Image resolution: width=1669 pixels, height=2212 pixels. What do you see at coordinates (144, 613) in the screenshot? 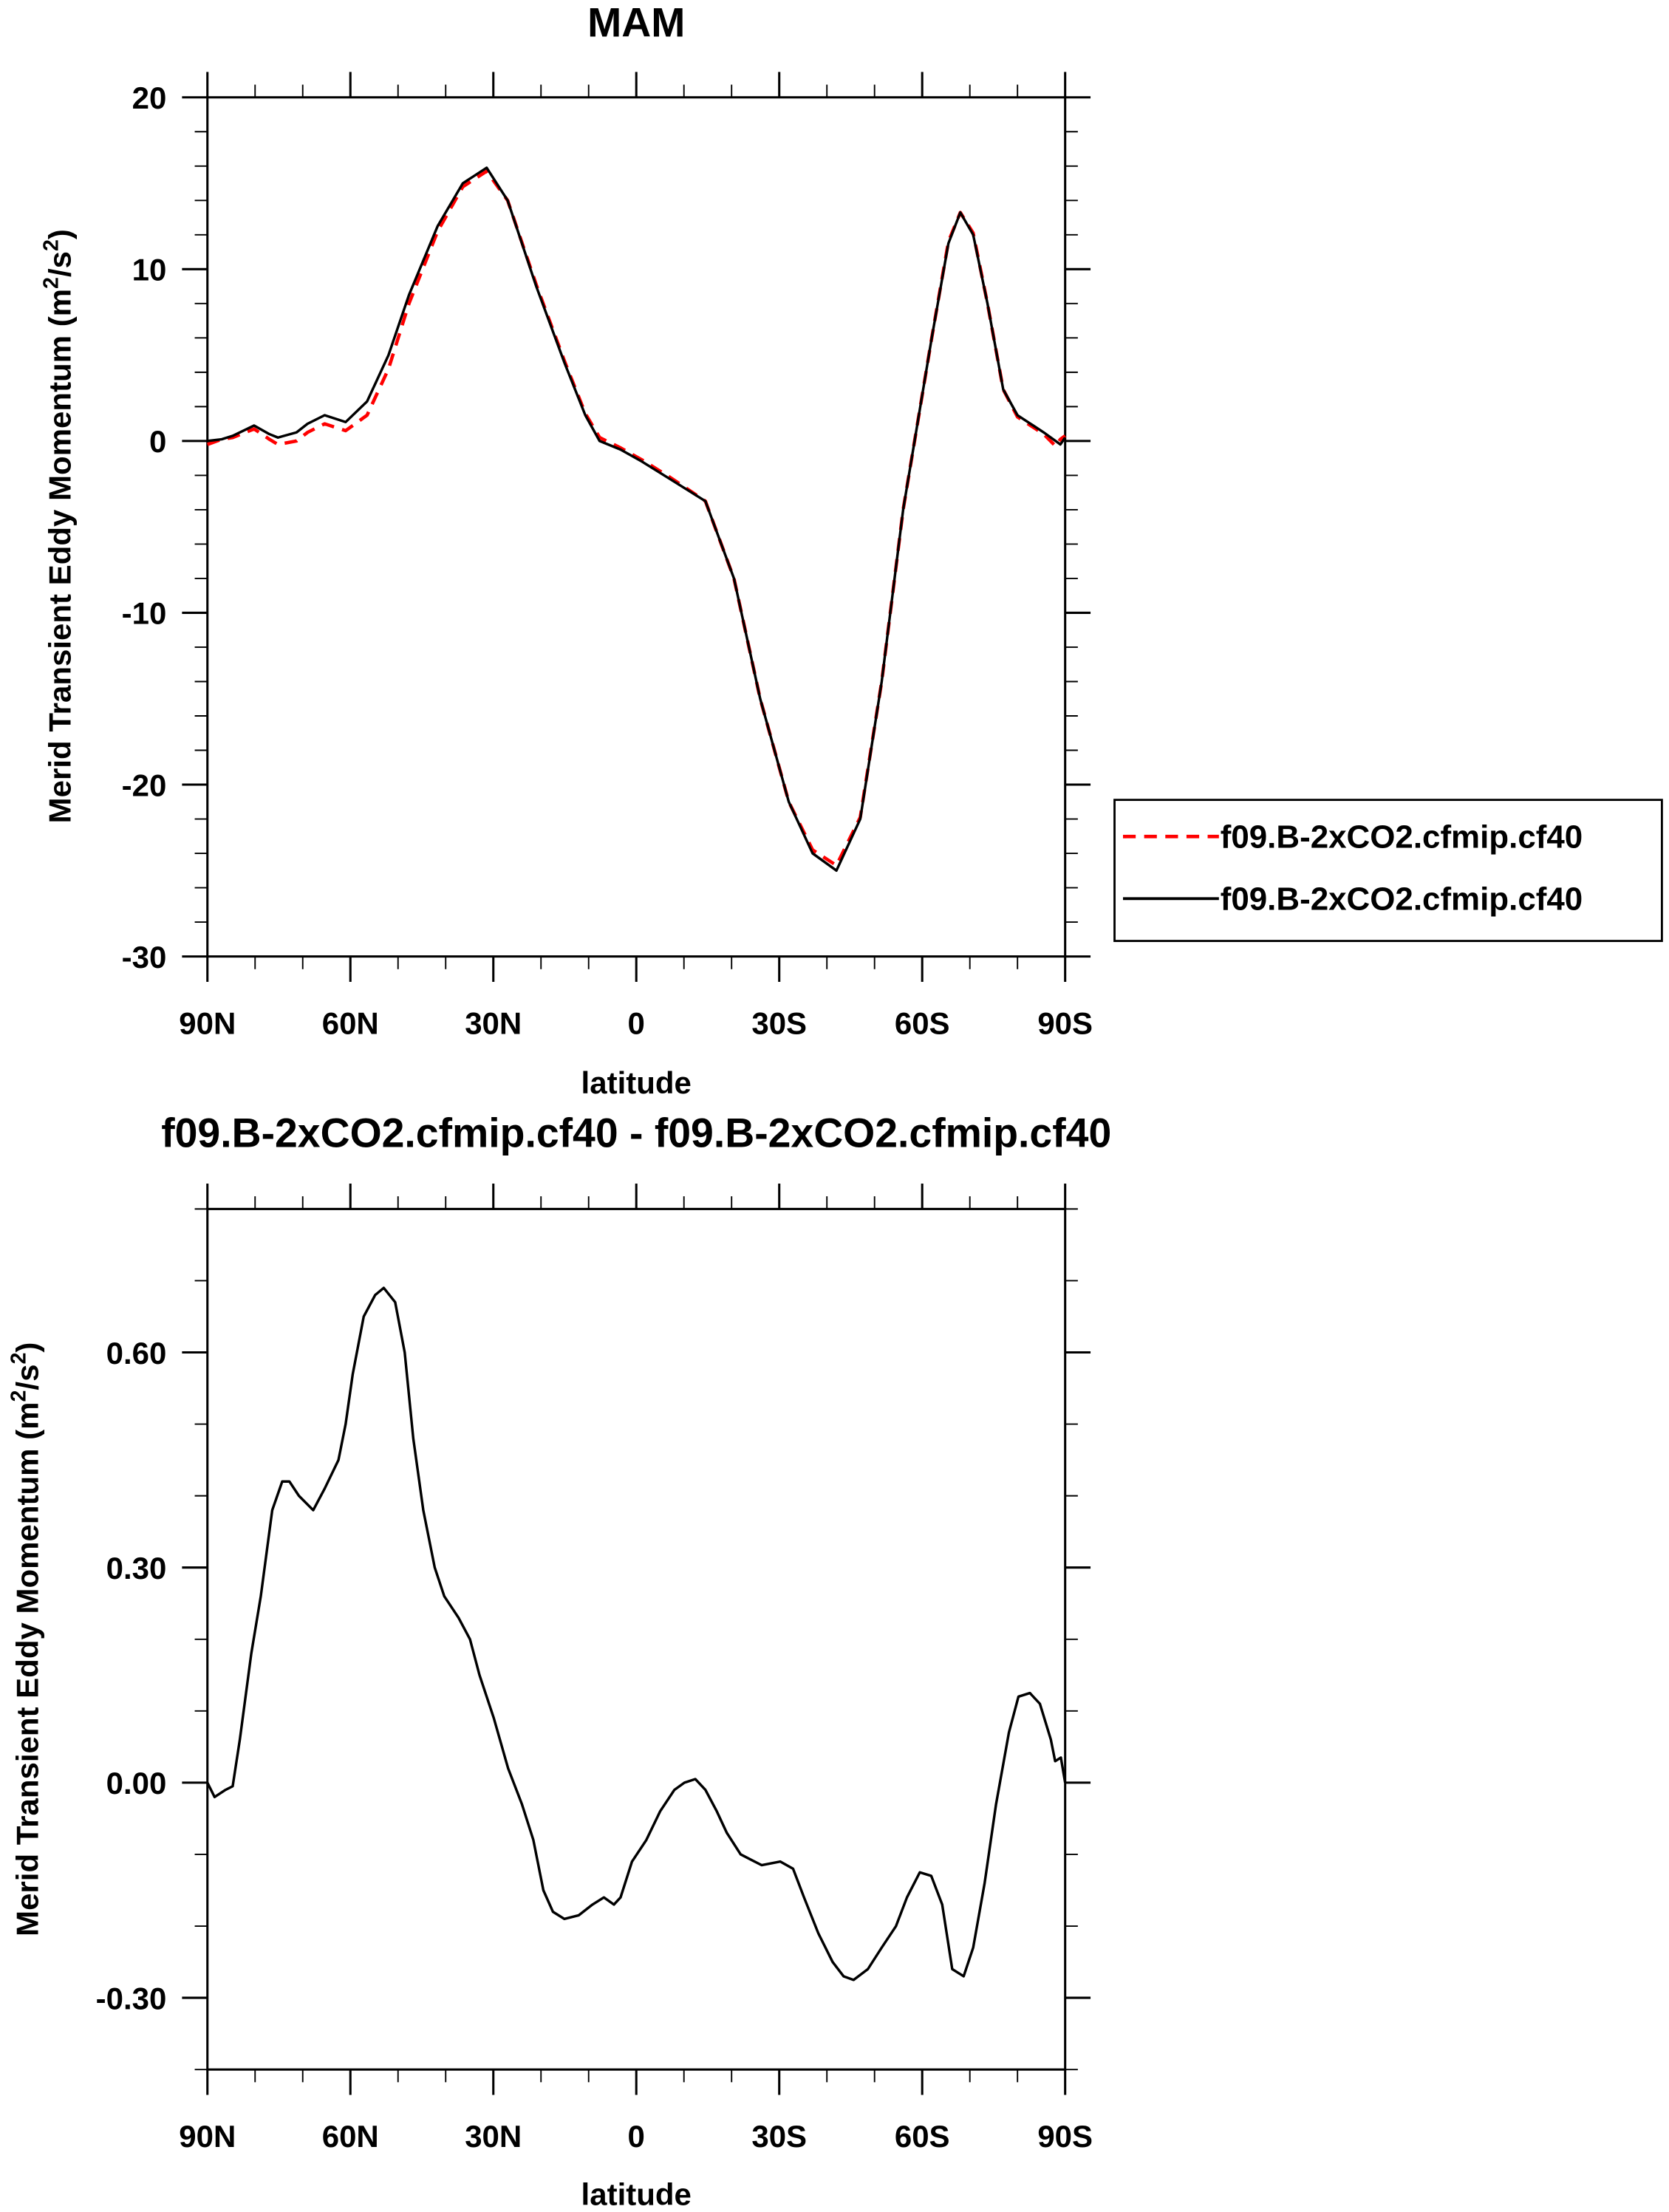
I see `y-tick-label: -10` at bounding box center [144, 613].